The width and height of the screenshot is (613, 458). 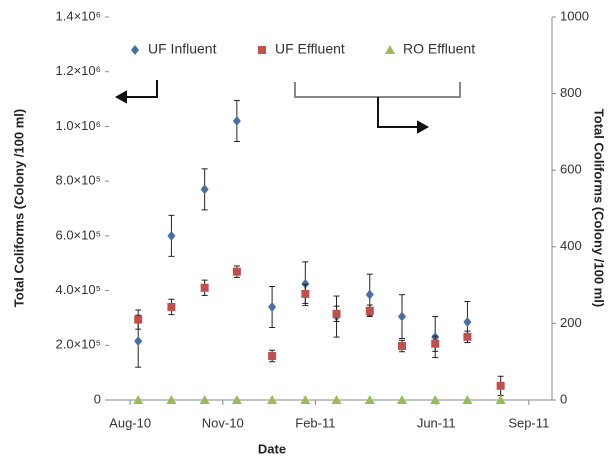 What do you see at coordinates (78, 289) in the screenshot?
I see `y-tick-label: 4.0×10⁵` at bounding box center [78, 289].